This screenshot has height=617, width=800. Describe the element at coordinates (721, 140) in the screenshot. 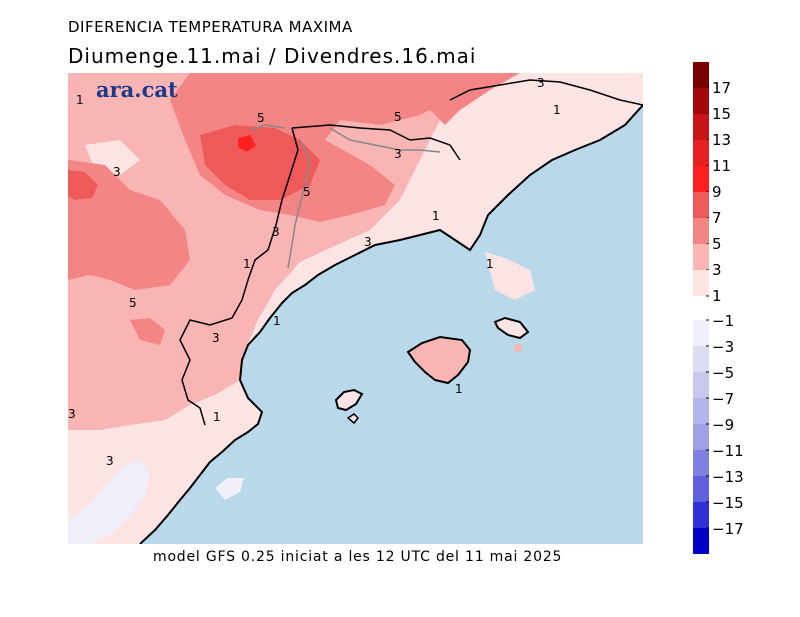

I see `colorbar-label: 13` at that location.